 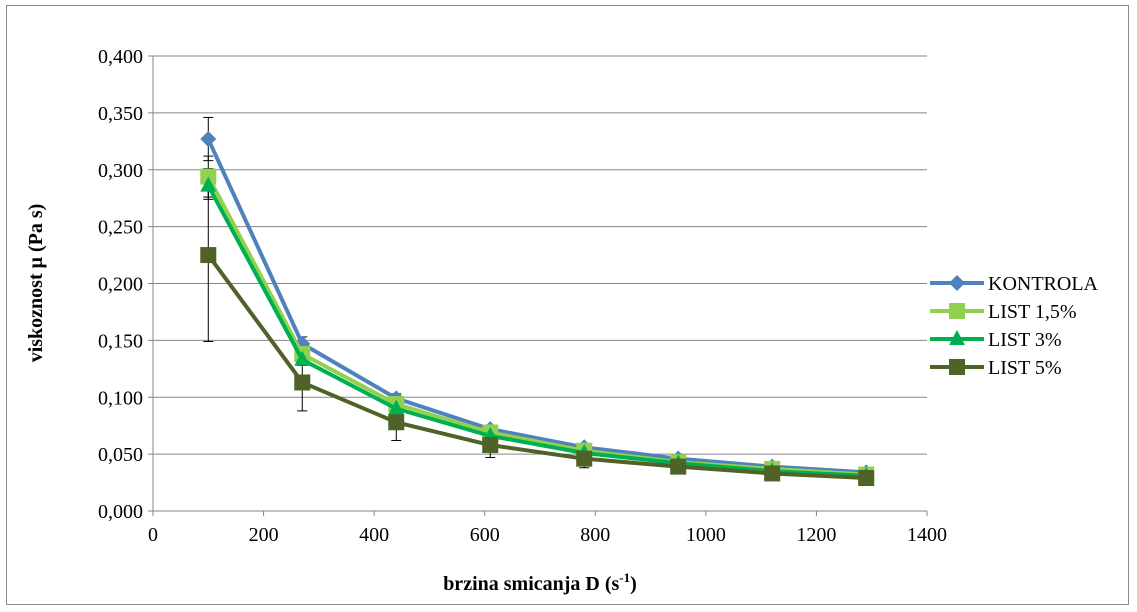 What do you see at coordinates (1025, 340) in the screenshot?
I see `legend-label: LIST 3%` at bounding box center [1025, 340].